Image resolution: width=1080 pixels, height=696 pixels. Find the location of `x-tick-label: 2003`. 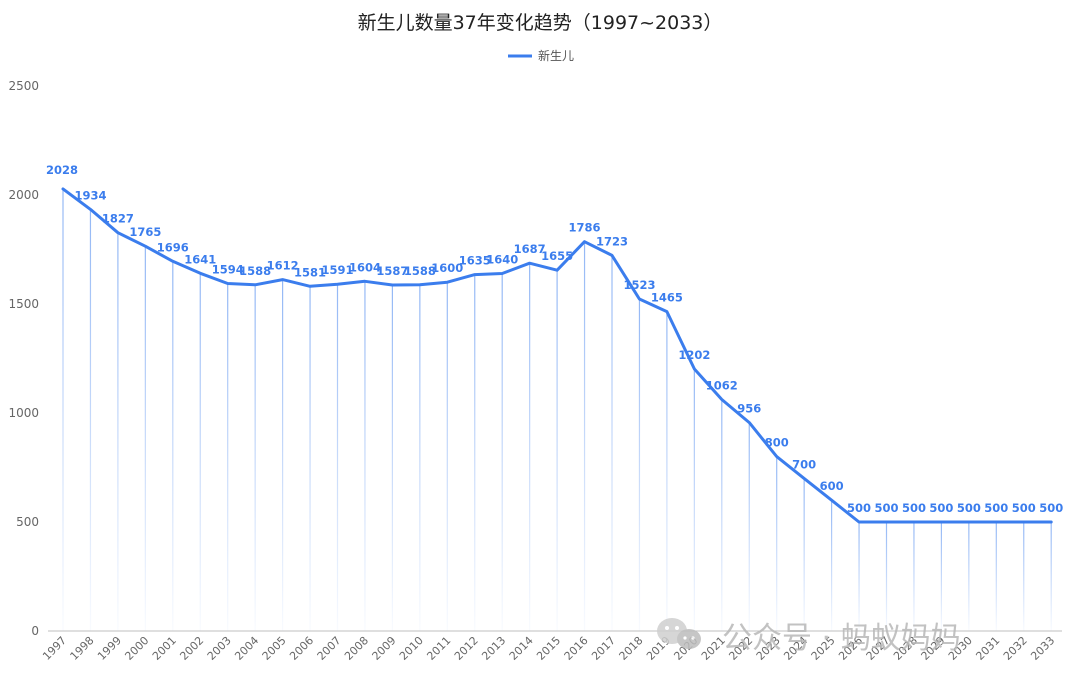

x-tick-label: 2003 is located at coordinates (219, 648).